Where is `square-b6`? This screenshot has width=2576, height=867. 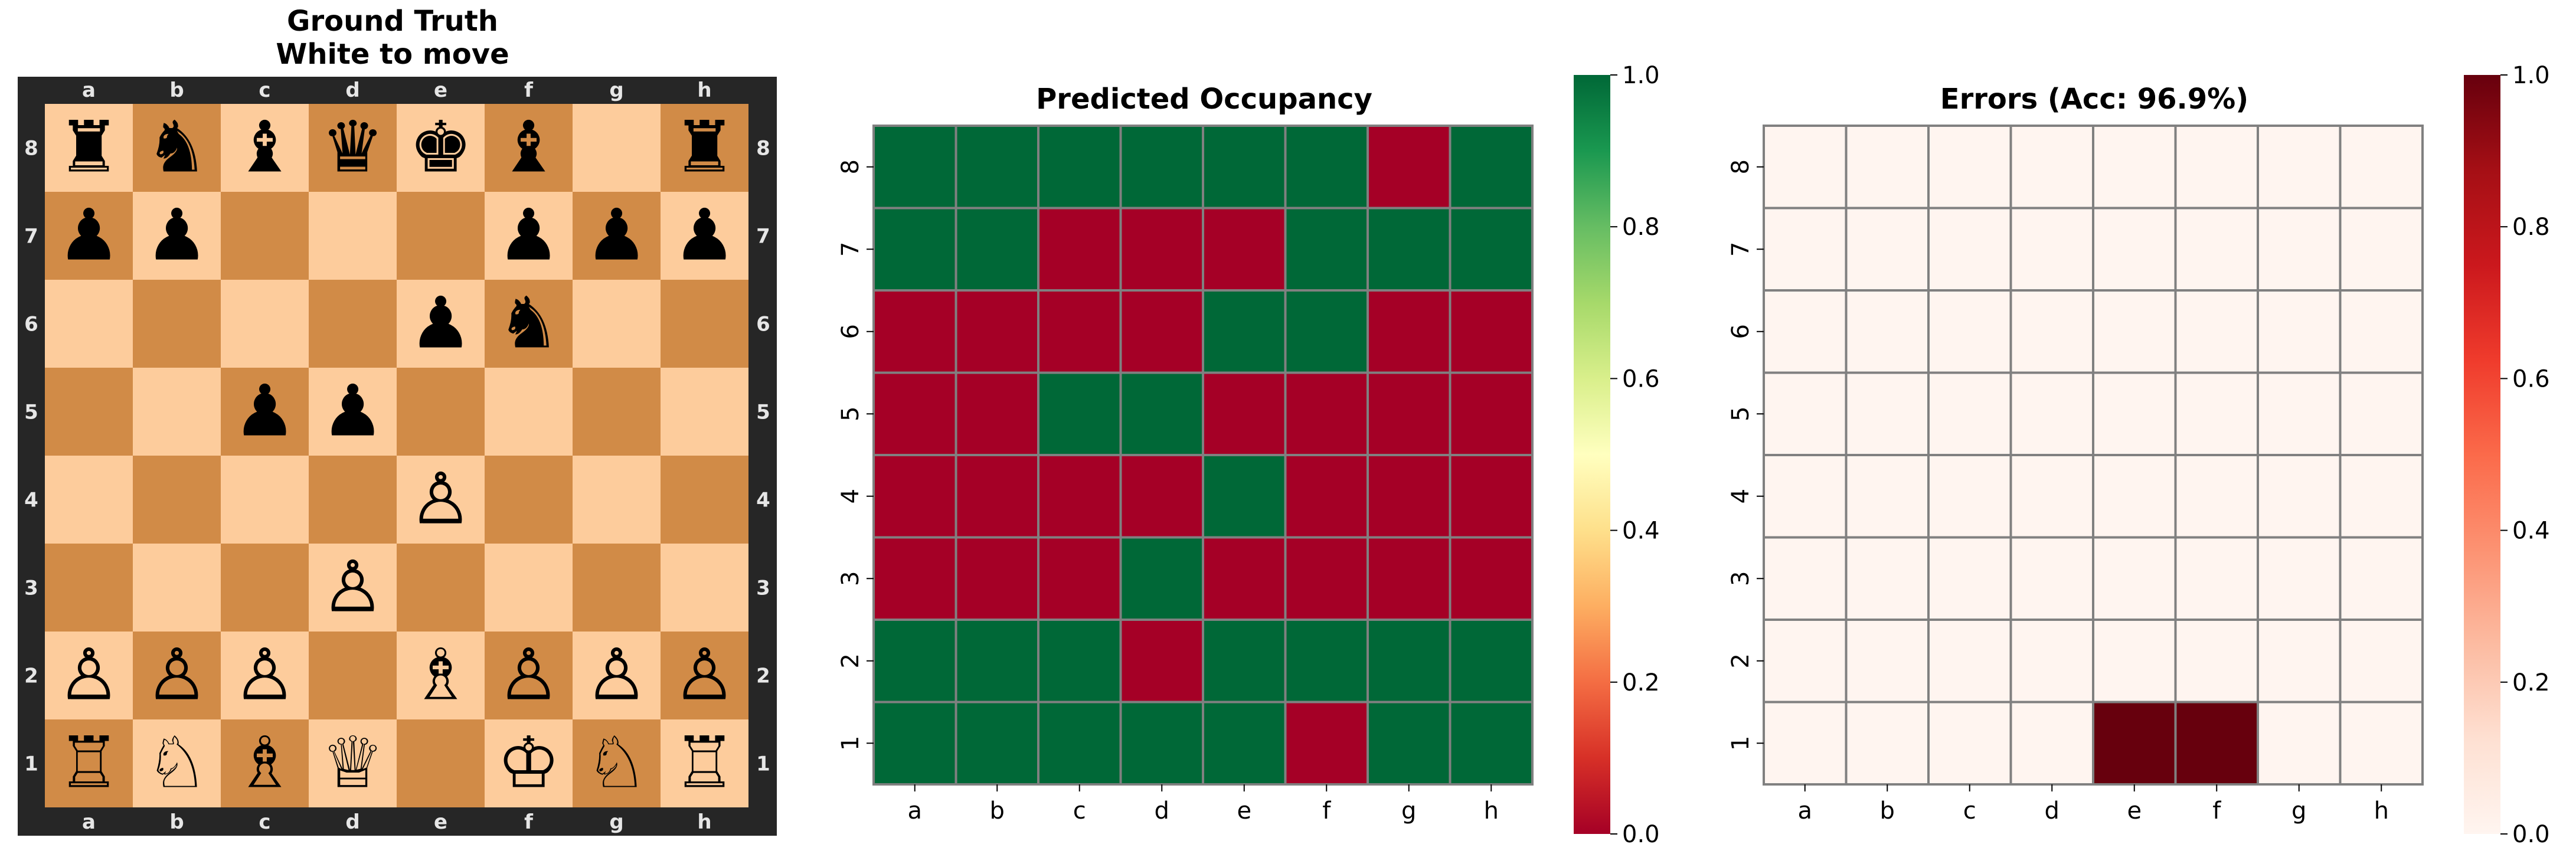 square-b6 is located at coordinates (177, 324).